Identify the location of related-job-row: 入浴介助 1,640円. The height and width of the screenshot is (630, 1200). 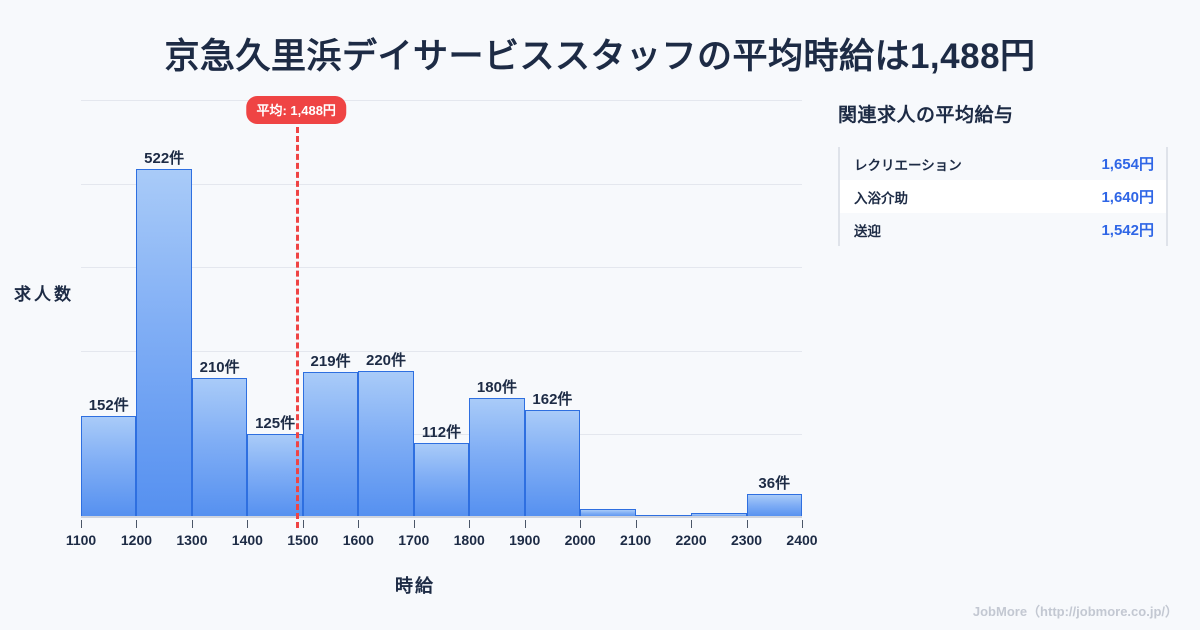
(1003, 196).